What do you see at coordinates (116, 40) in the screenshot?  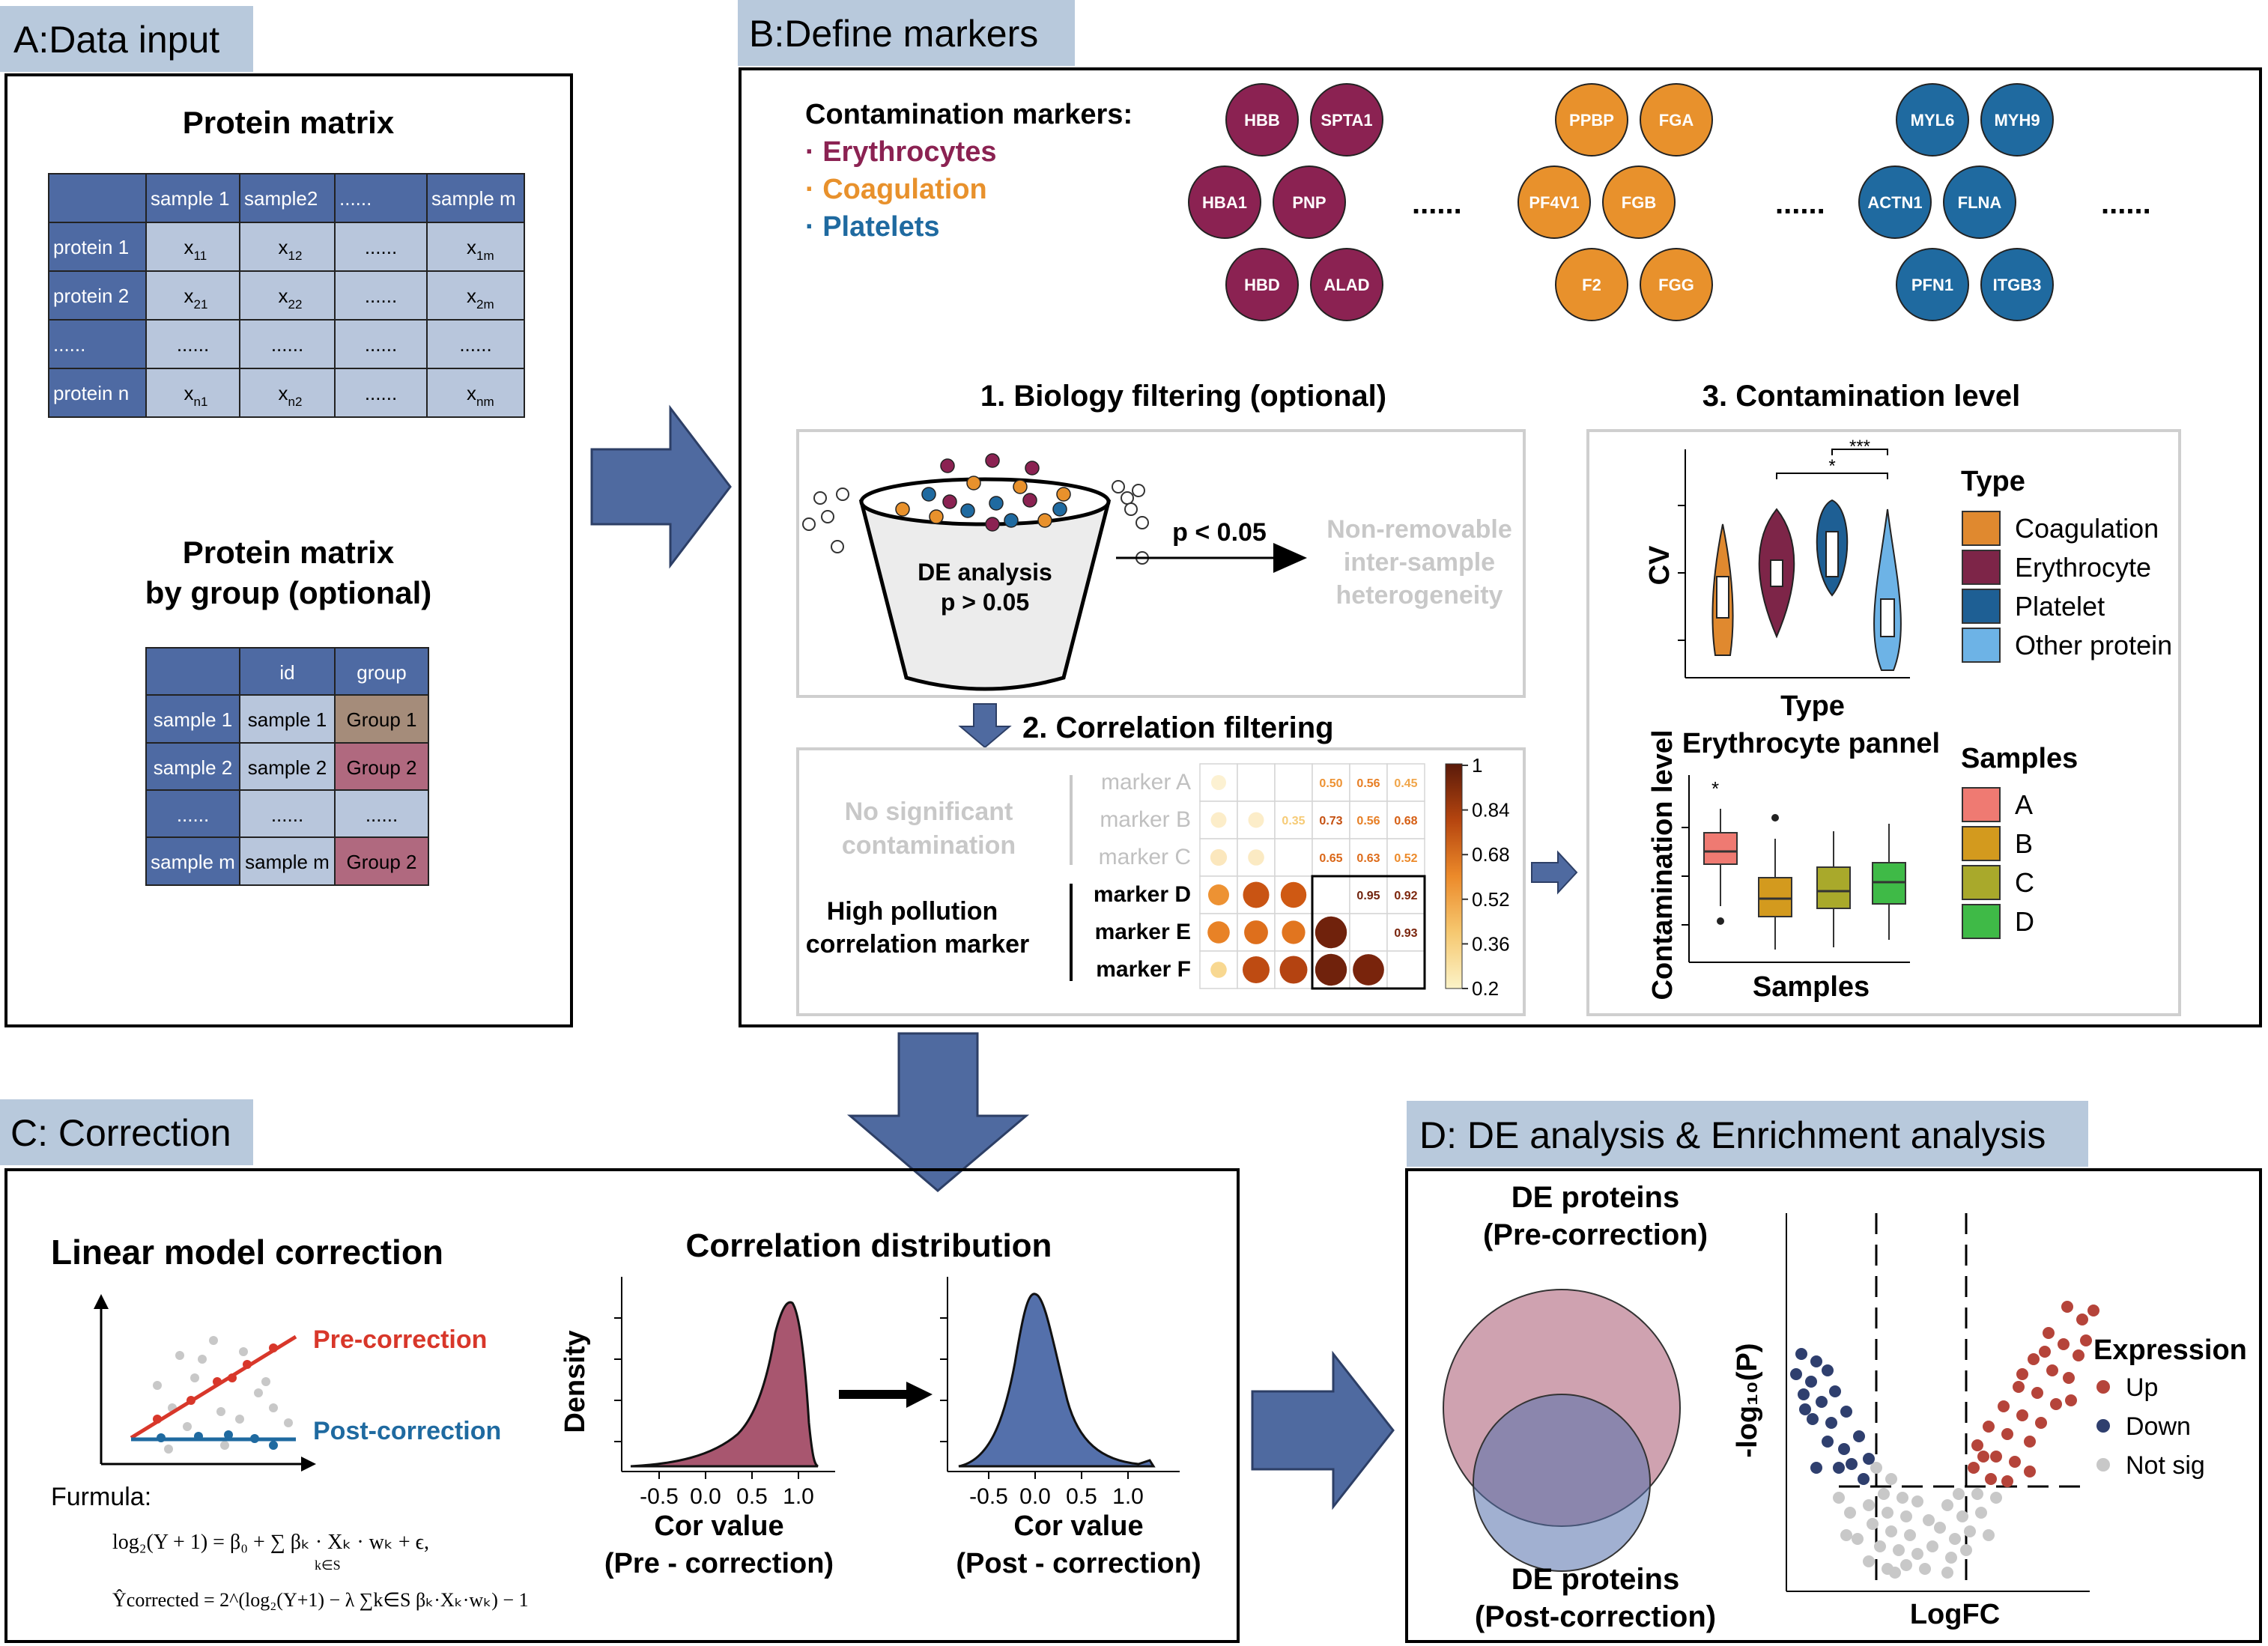 I see `panel-a-title: A:Data input` at bounding box center [116, 40].